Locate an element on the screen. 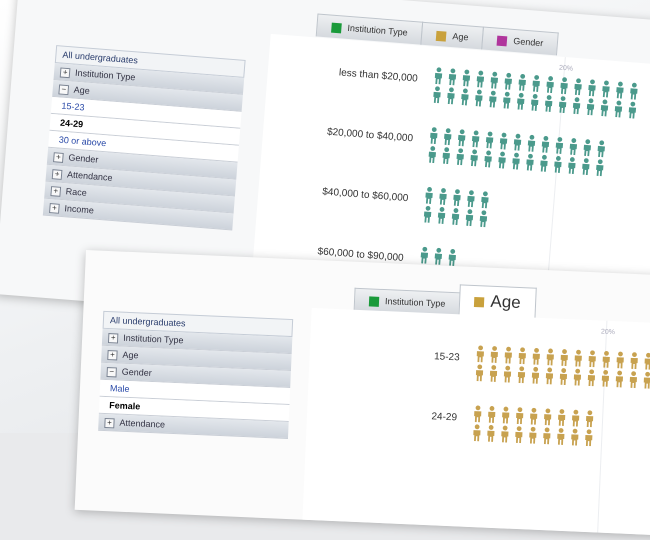 The image size is (650, 540). sidebar-item-label: Gender is located at coordinates (136, 372).